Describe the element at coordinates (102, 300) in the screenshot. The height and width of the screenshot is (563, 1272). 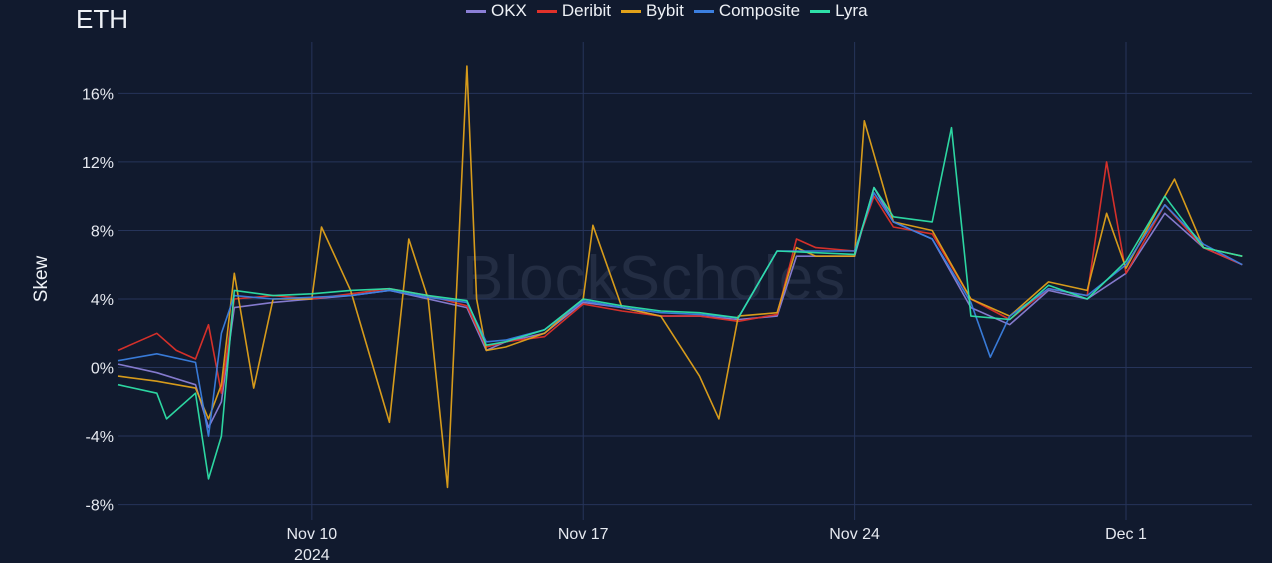
I see `y-tick-label: 4%` at that location.